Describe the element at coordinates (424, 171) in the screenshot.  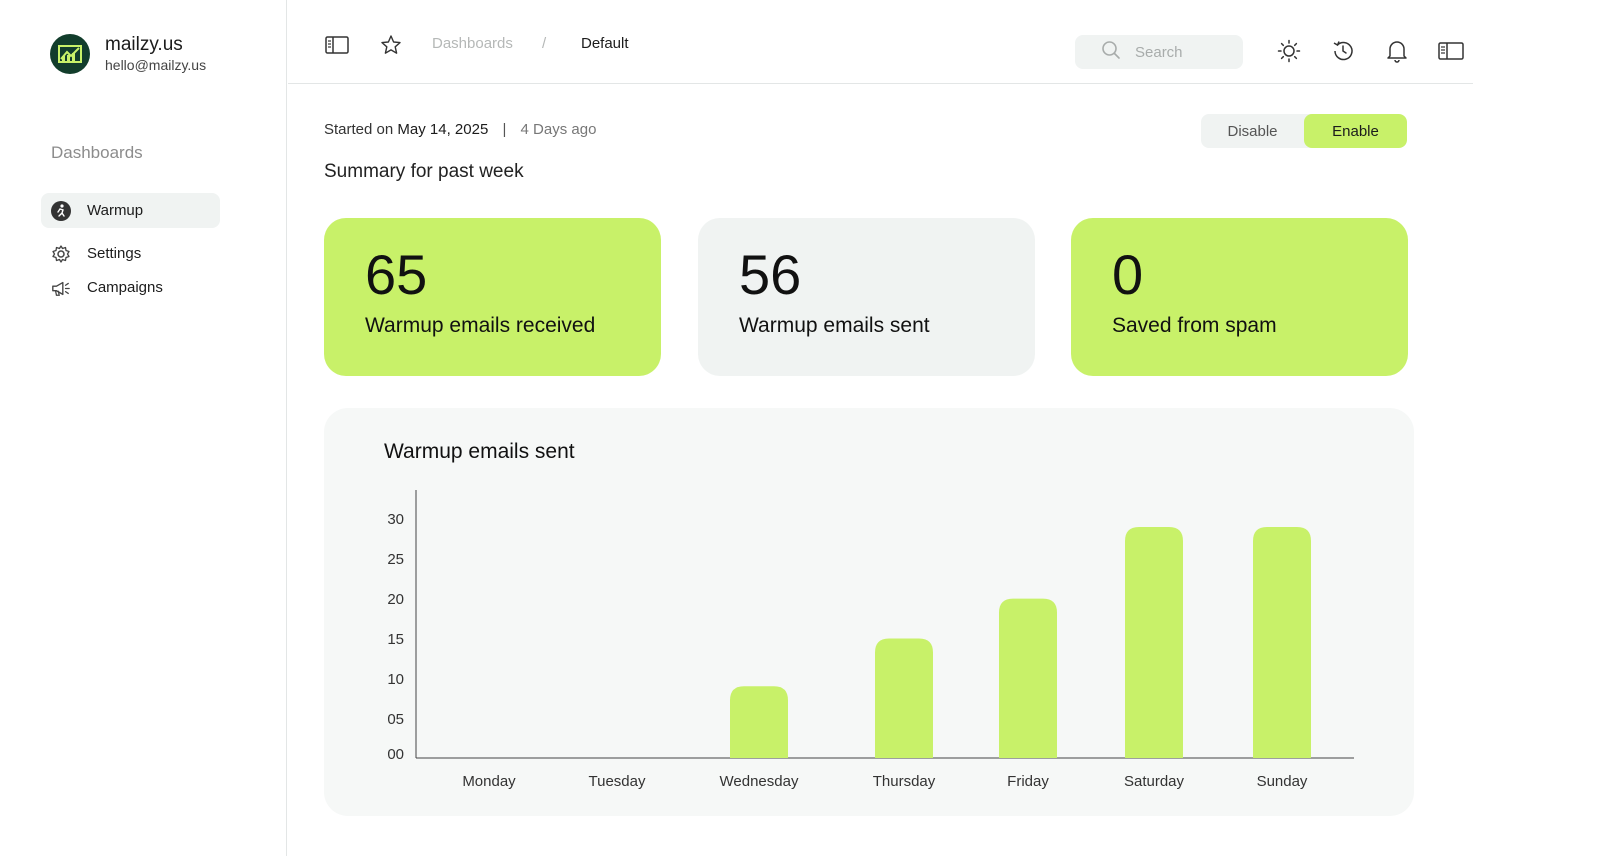
I see `summary-title: Summary for past week` at that location.